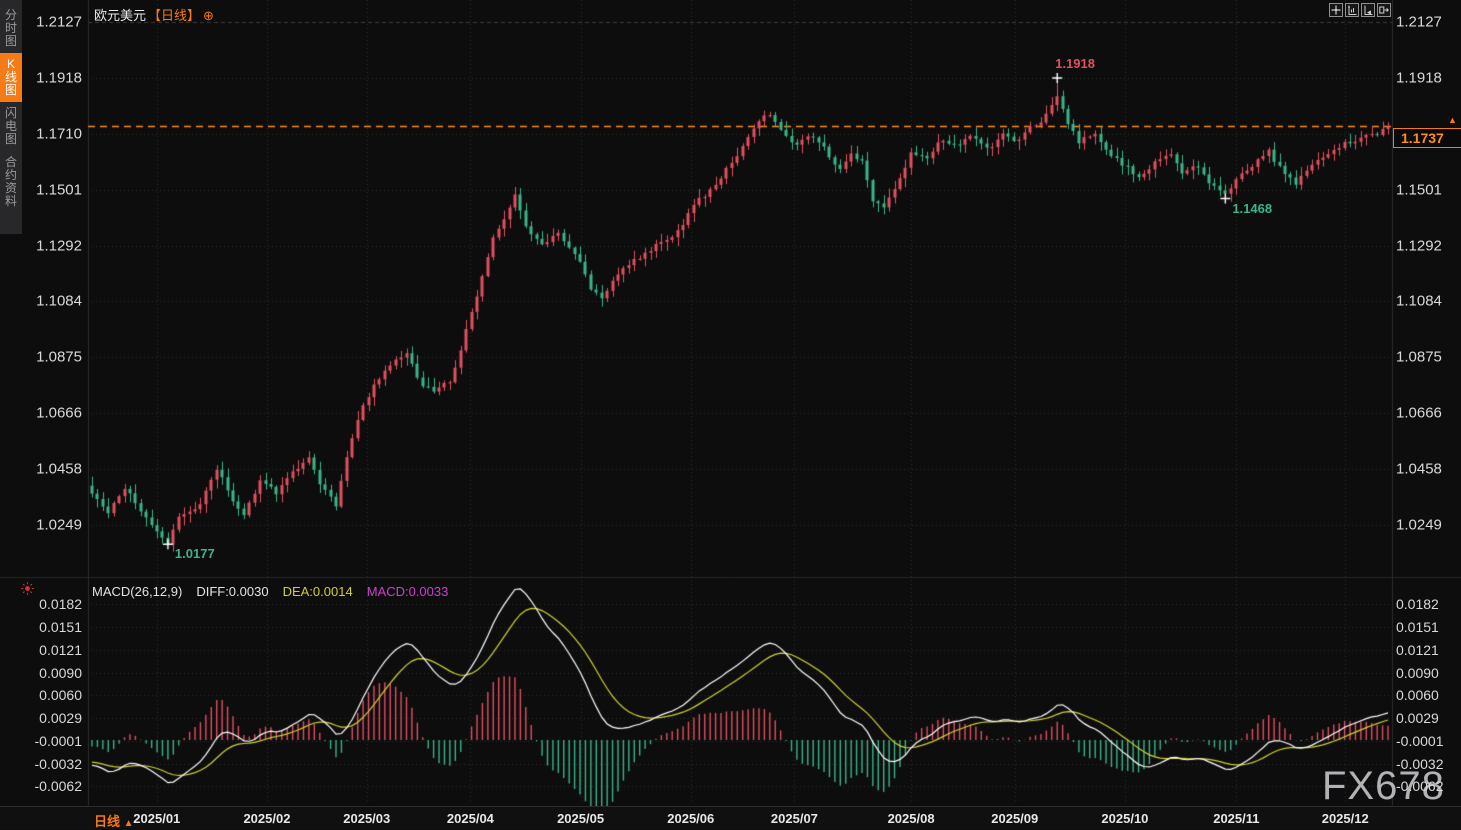 The height and width of the screenshot is (830, 1461). Describe the element at coordinates (157, 818) in the screenshot. I see `x-axis-month-label: 2025/01` at that location.